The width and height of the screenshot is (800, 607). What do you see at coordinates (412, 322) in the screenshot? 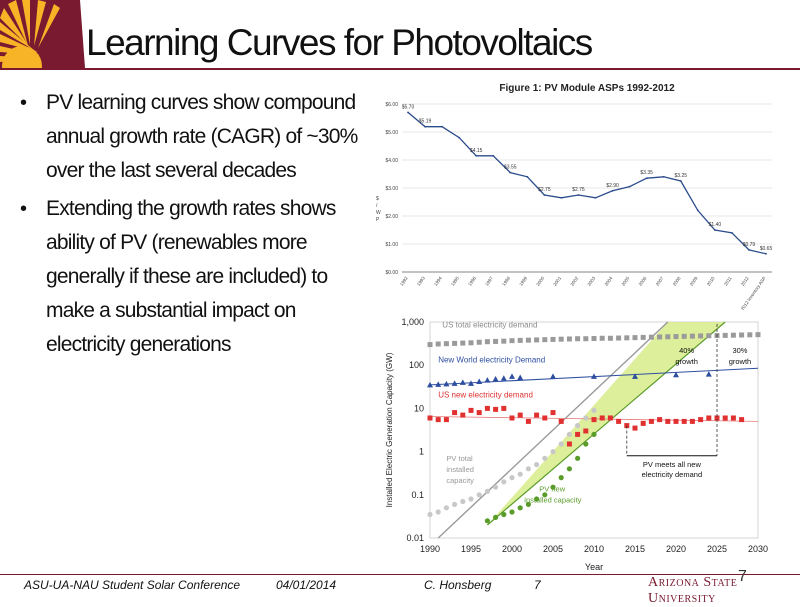
I see `y-tick-label: 1,000` at bounding box center [412, 322].